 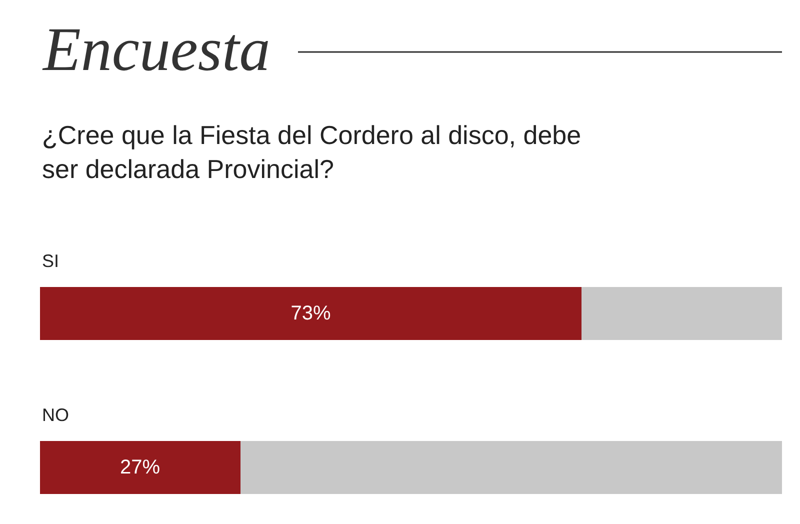 I want to click on data-label: 73%, so click(x=310, y=313).